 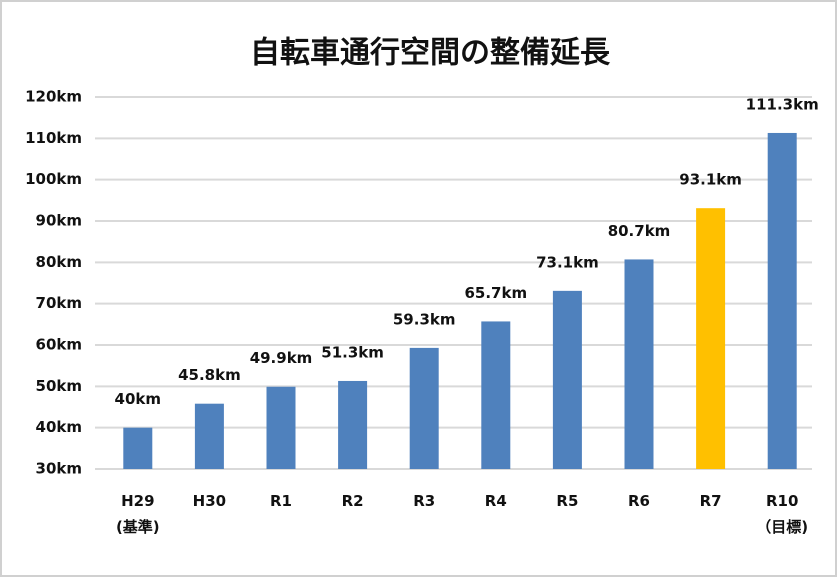 What do you see at coordinates (567, 262) in the screenshot?
I see `data-label: 73.1km` at bounding box center [567, 262].